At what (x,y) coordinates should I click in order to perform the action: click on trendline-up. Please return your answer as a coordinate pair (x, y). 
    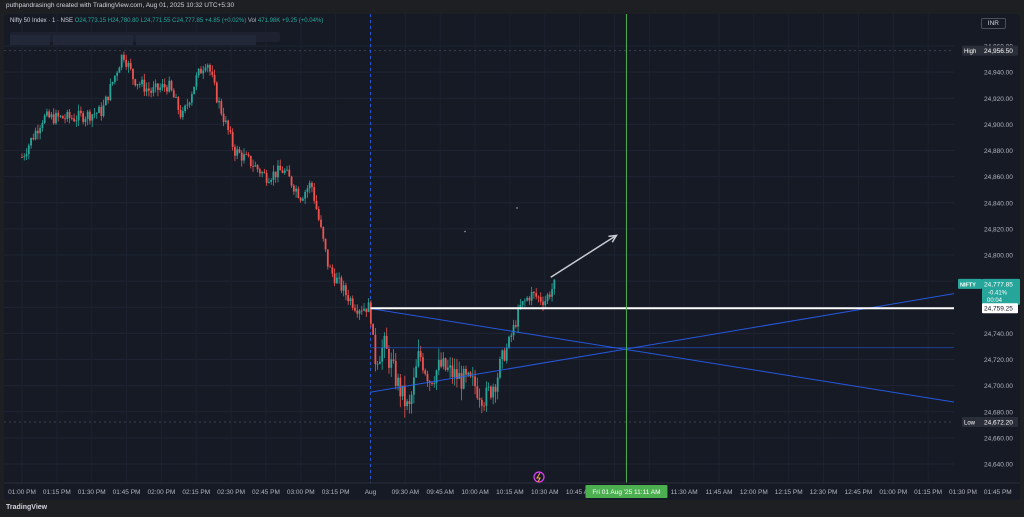
    Looking at the image, I should click on (672, 341).